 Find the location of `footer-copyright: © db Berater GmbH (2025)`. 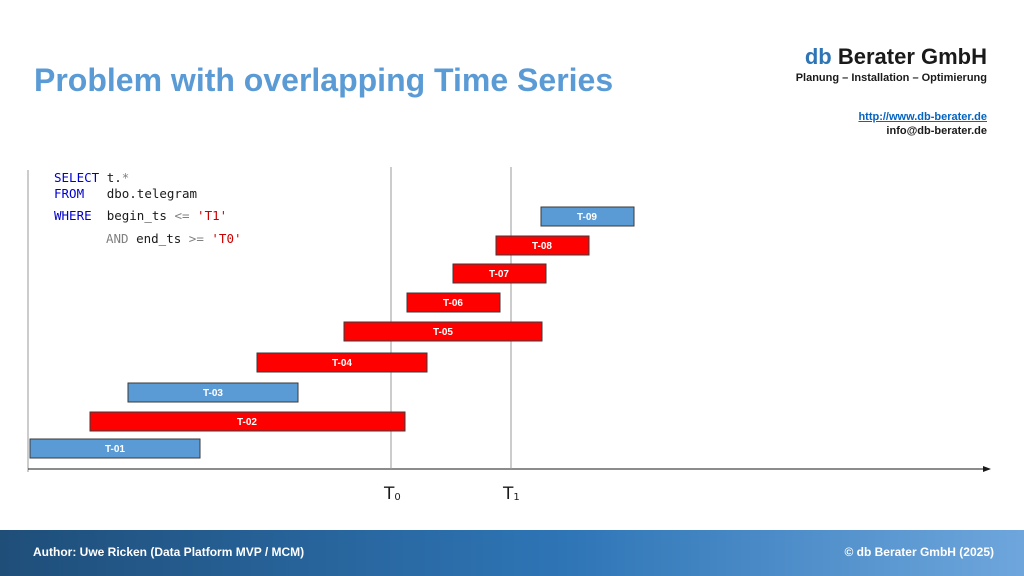

footer-copyright: © db Berater GmbH (2025) is located at coordinates (919, 552).